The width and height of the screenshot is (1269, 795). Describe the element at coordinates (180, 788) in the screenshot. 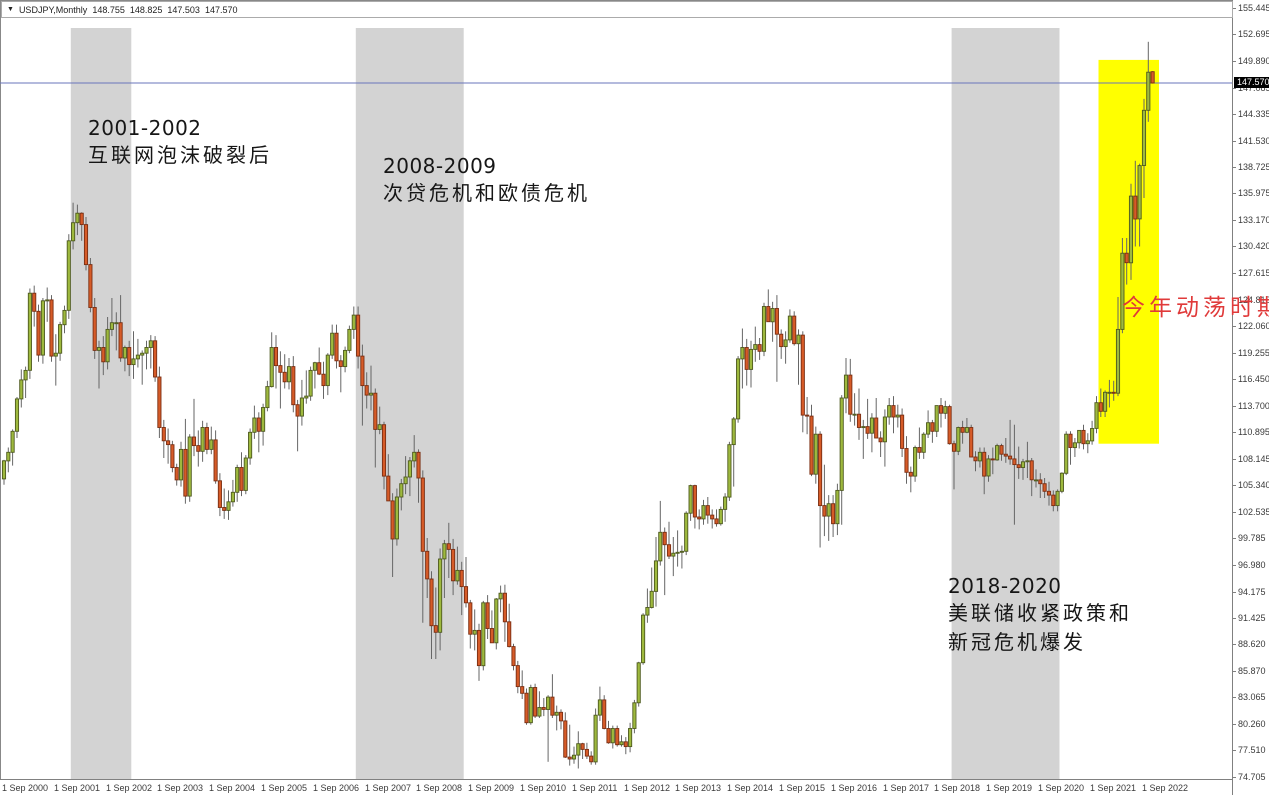

I see `time-tick-label: 1 Sep 2003` at that location.